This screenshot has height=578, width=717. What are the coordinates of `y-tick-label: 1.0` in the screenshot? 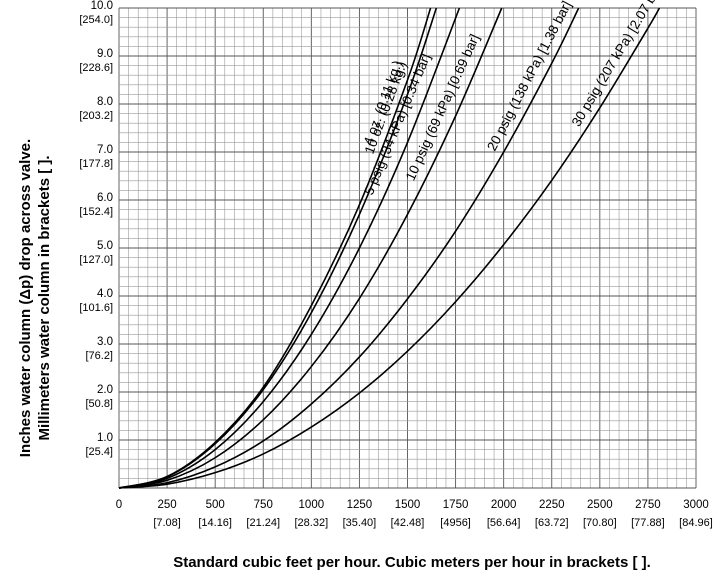 It's located at (105, 438).